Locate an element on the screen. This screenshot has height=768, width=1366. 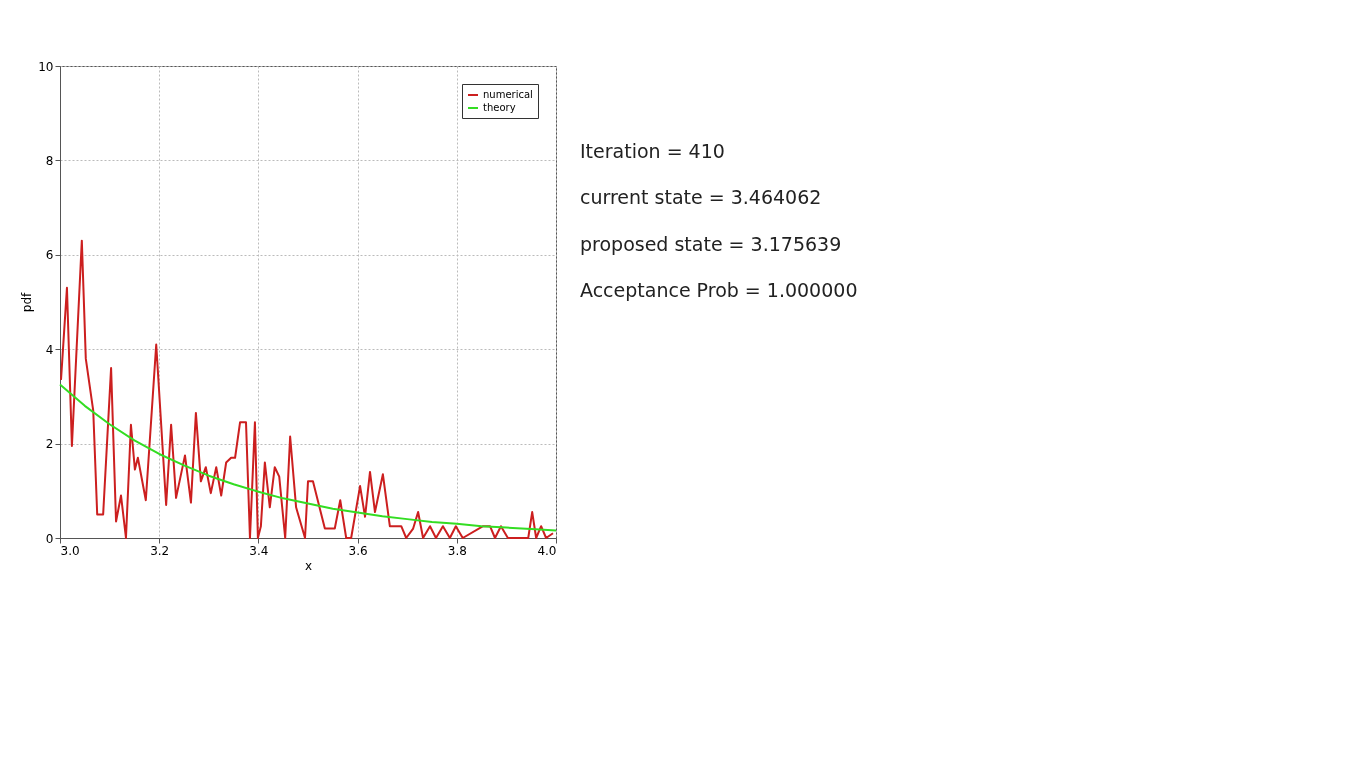
y-tick-label: 4 is located at coordinates (49, 349).